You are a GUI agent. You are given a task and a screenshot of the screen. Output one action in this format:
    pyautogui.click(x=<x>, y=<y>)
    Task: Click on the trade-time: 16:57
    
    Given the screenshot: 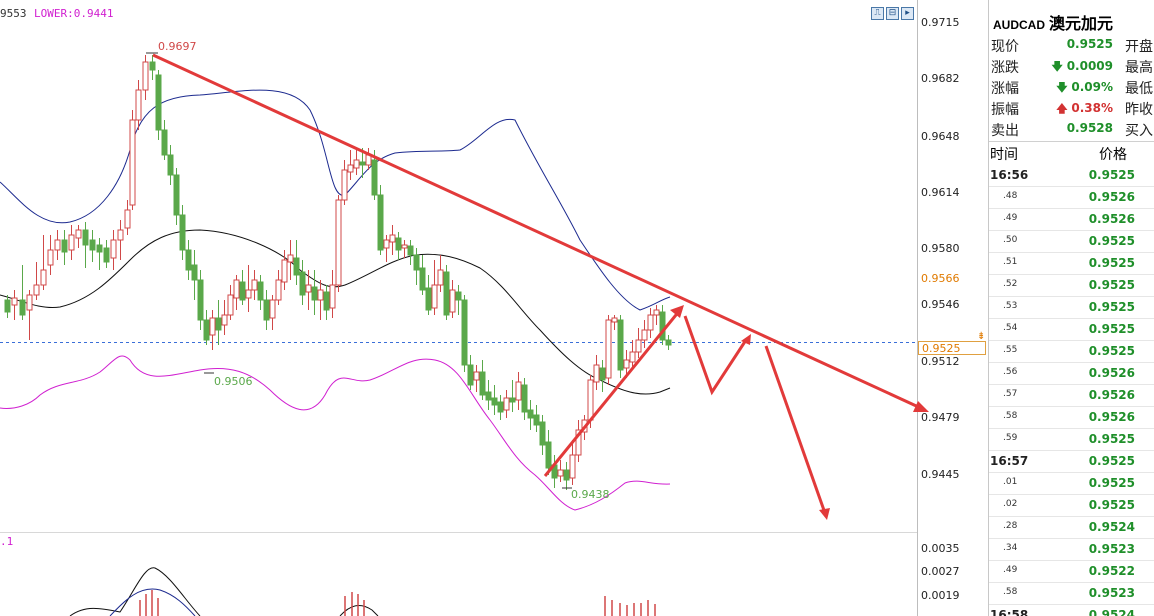 What is the action you would take?
    pyautogui.click(x=1009, y=461)
    